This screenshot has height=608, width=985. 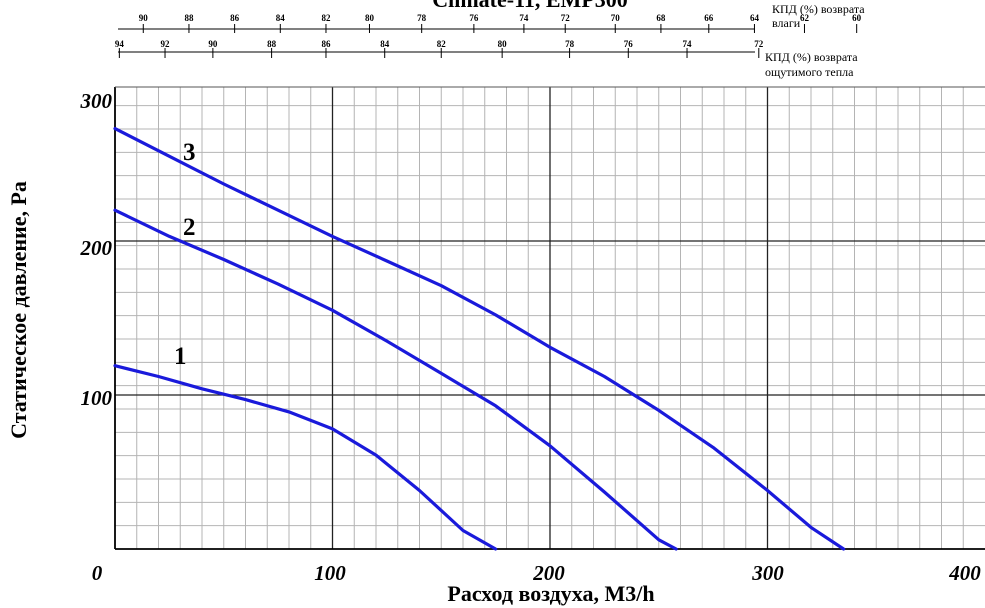 I want to click on sec-axis2-label-line2: ощутимого тепла, so click(x=809, y=72).